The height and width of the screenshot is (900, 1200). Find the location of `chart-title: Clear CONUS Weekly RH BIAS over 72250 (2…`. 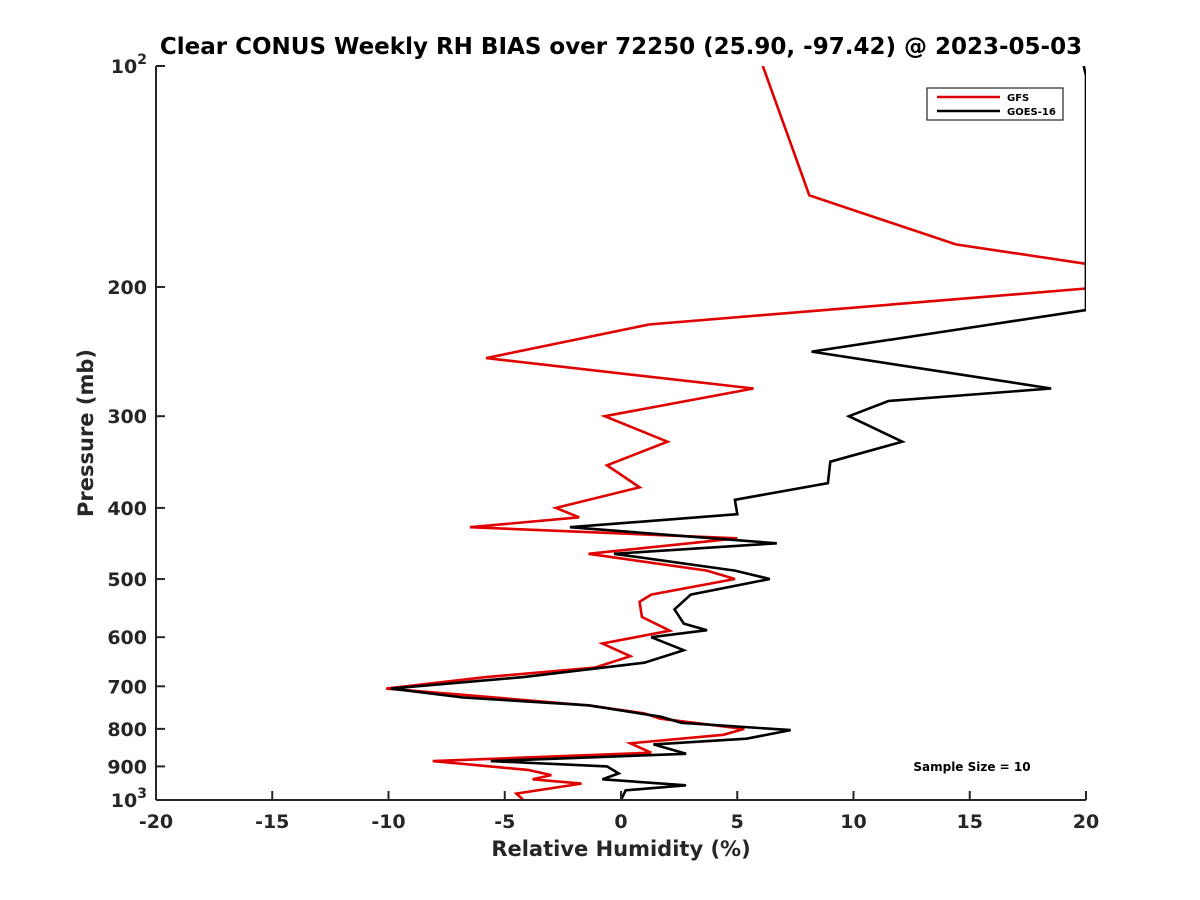

chart-title: Clear CONUS Weekly RH BIAS over 72250 (2… is located at coordinates (621, 47).